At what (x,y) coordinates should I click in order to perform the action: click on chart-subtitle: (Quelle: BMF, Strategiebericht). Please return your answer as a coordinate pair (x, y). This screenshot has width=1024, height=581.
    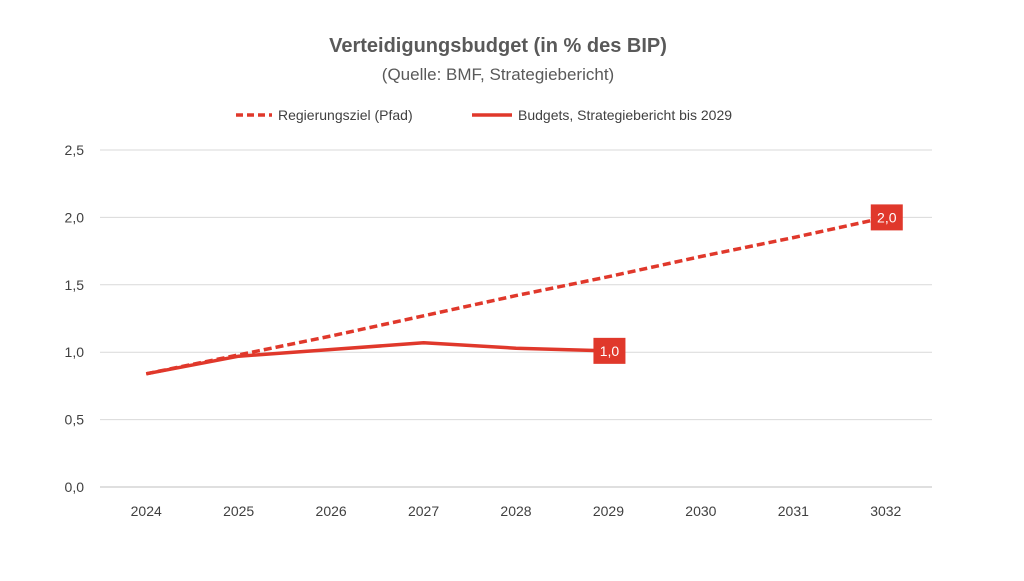
    Looking at the image, I should click on (498, 74).